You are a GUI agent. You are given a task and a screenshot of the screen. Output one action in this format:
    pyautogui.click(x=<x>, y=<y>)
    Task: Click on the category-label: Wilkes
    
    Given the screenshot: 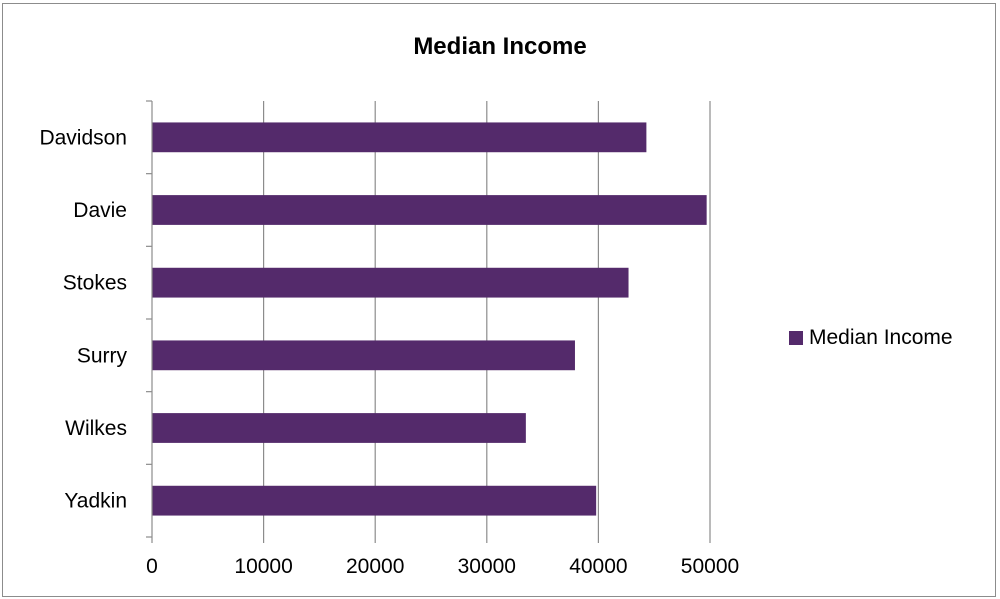 What is the action you would take?
    pyautogui.click(x=96, y=428)
    